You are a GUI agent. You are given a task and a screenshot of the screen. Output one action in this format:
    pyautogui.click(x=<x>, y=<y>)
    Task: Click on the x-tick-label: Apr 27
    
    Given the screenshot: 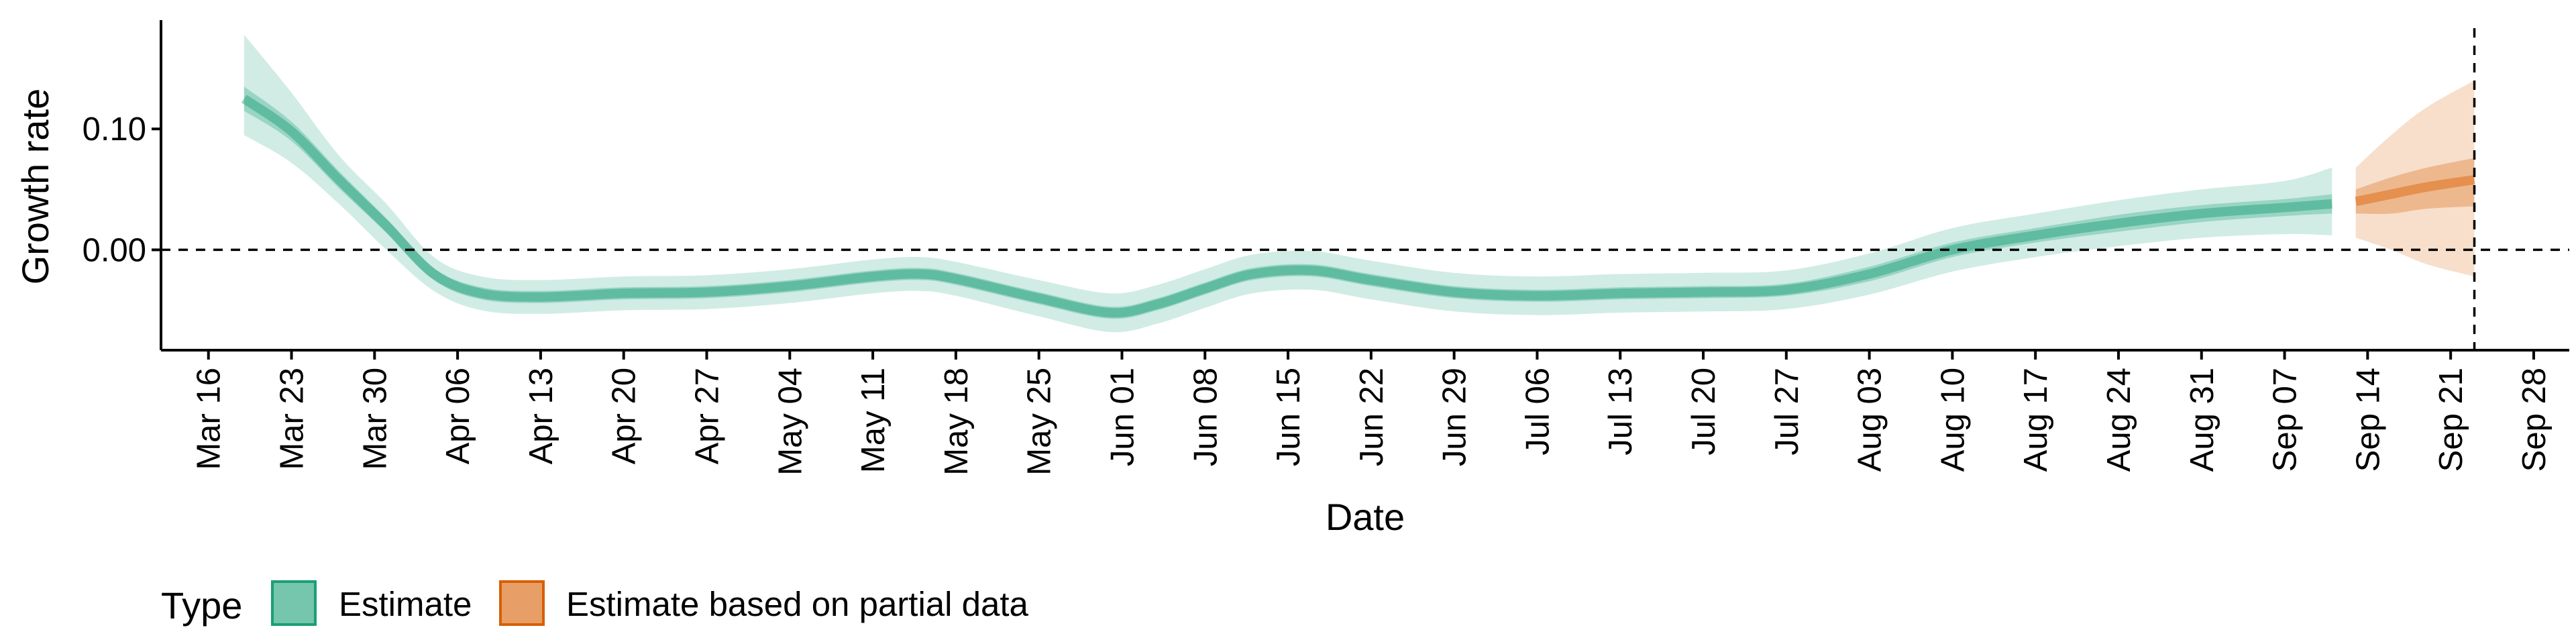 What is the action you would take?
    pyautogui.click(x=707, y=416)
    